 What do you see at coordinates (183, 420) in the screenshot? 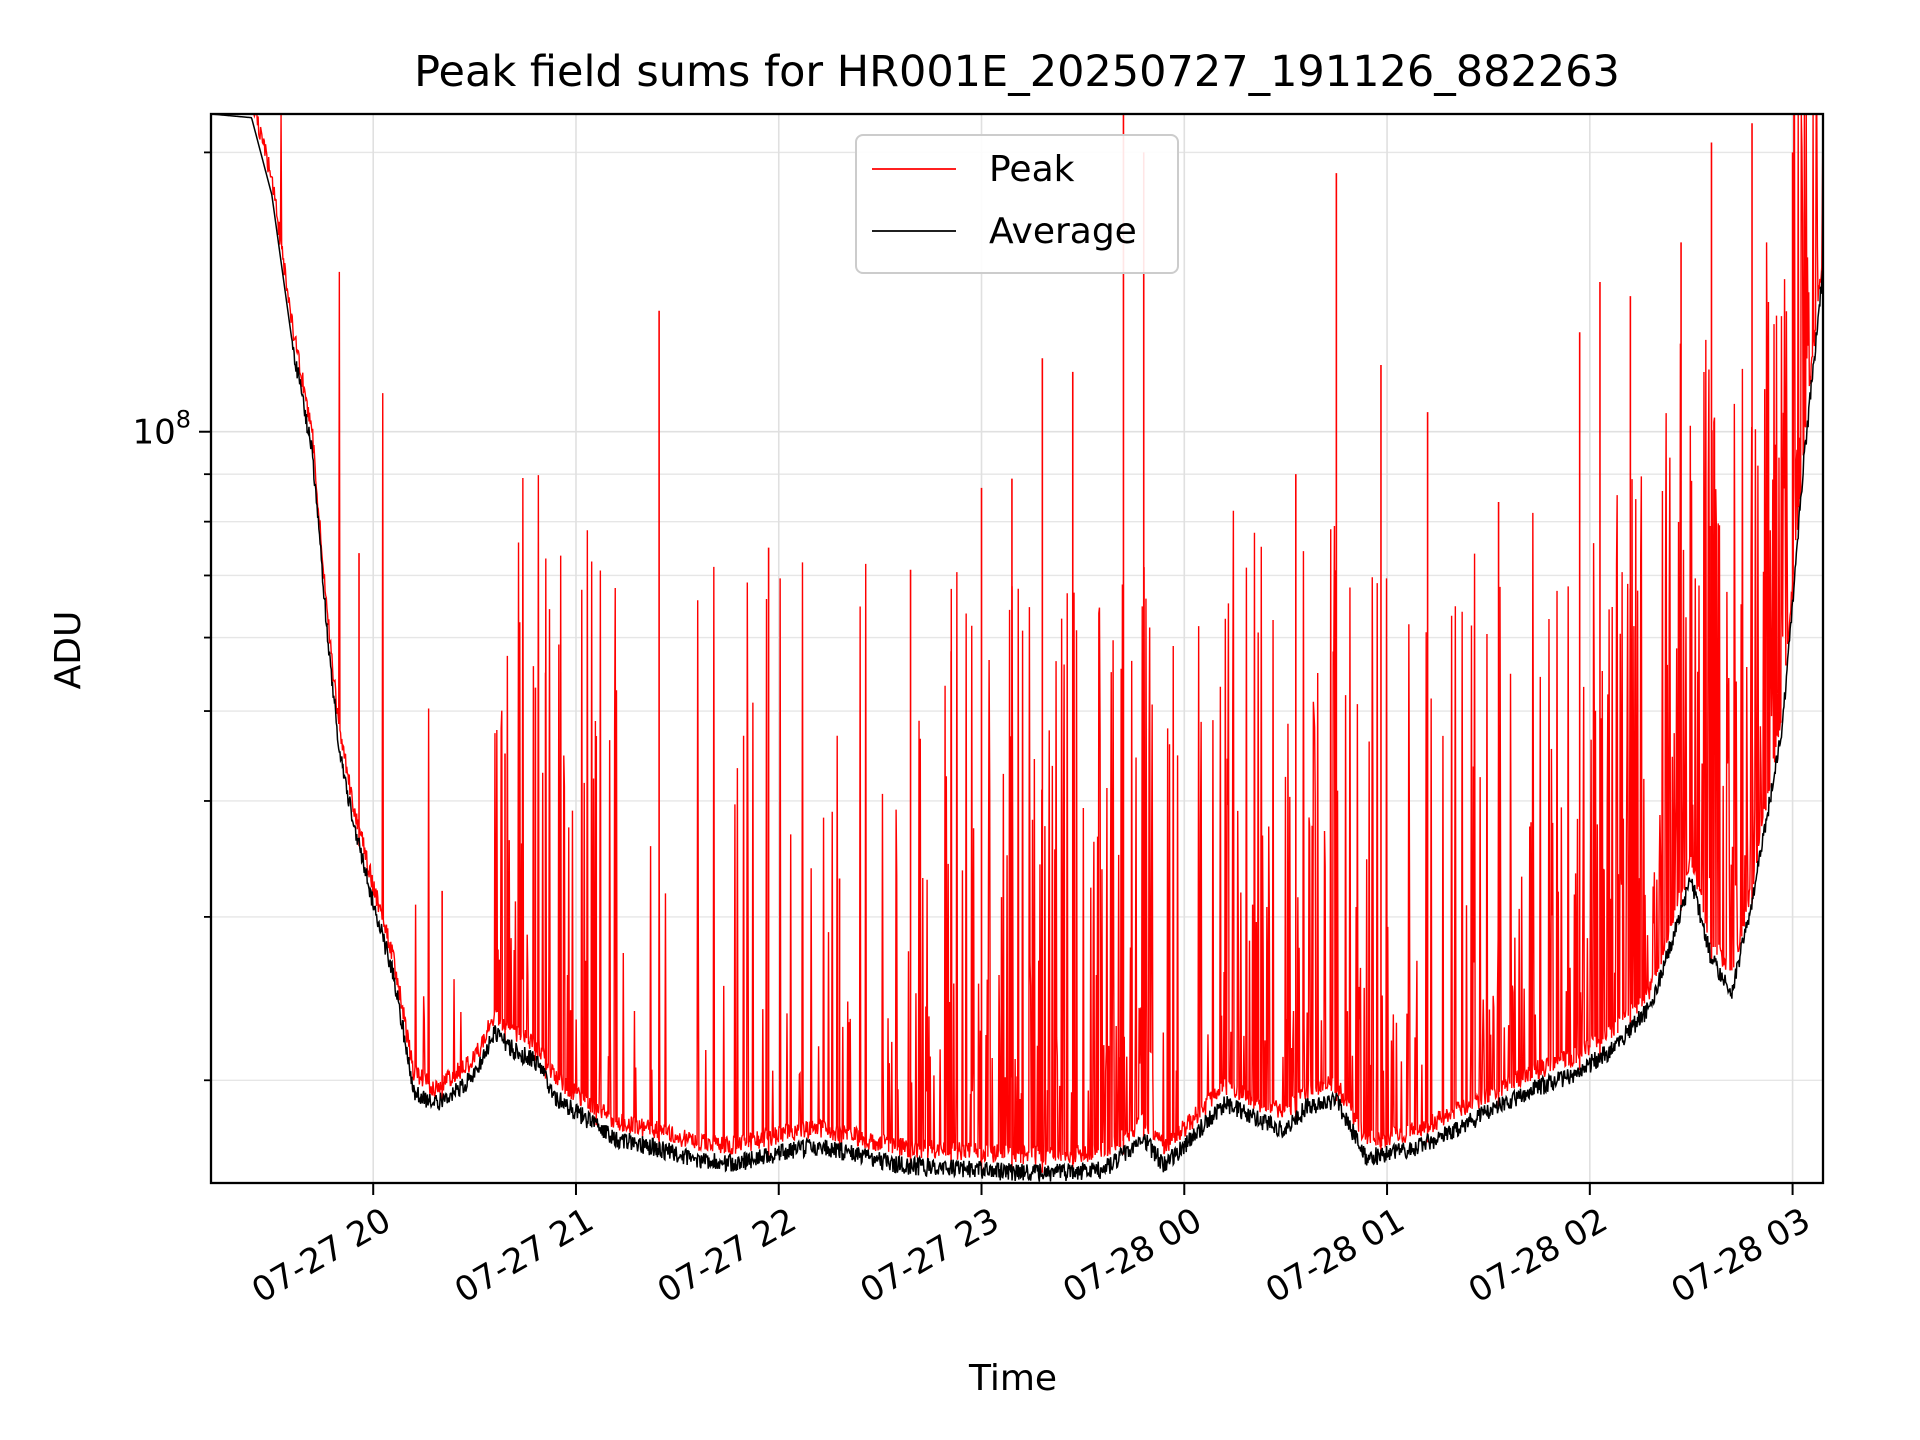
I see `y-tick-label-exponent: 8` at bounding box center [183, 420].